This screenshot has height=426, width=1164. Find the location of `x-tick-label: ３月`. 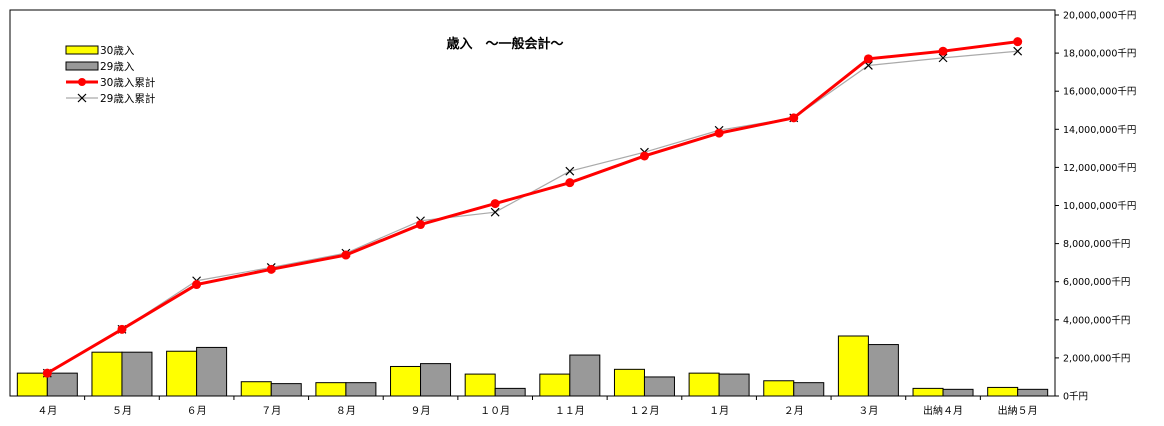

x-tick-label: ３月 is located at coordinates (868, 411).